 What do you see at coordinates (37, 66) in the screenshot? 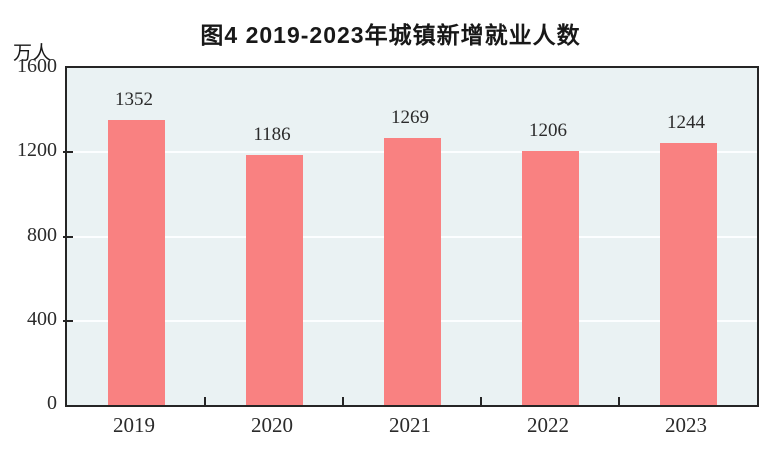
I see `y-tick-label-1600: 1600` at bounding box center [37, 66].